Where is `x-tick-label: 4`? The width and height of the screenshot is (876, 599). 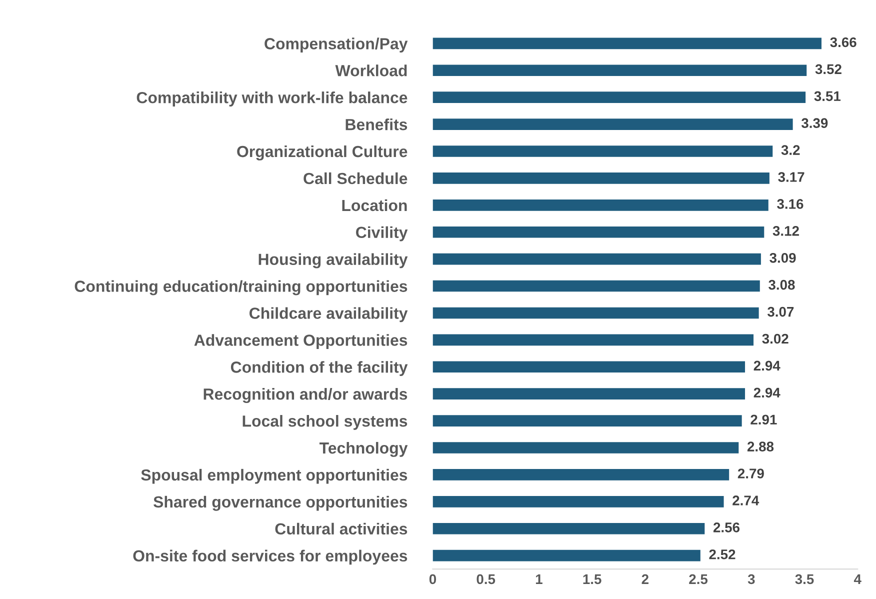 x-tick-label: 4 is located at coordinates (858, 579).